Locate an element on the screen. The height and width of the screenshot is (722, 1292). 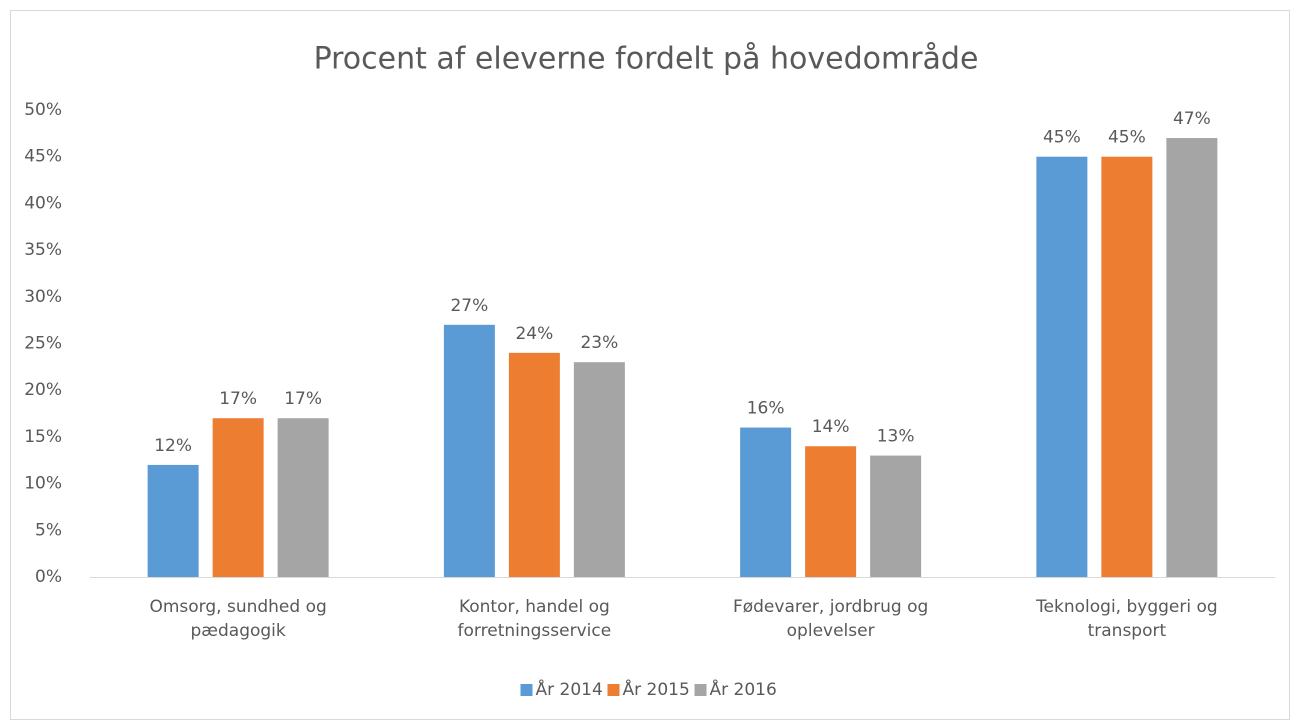
x-tick-label-box: Omsorg, sundhed og pædagogik is located at coordinates (238, 619).